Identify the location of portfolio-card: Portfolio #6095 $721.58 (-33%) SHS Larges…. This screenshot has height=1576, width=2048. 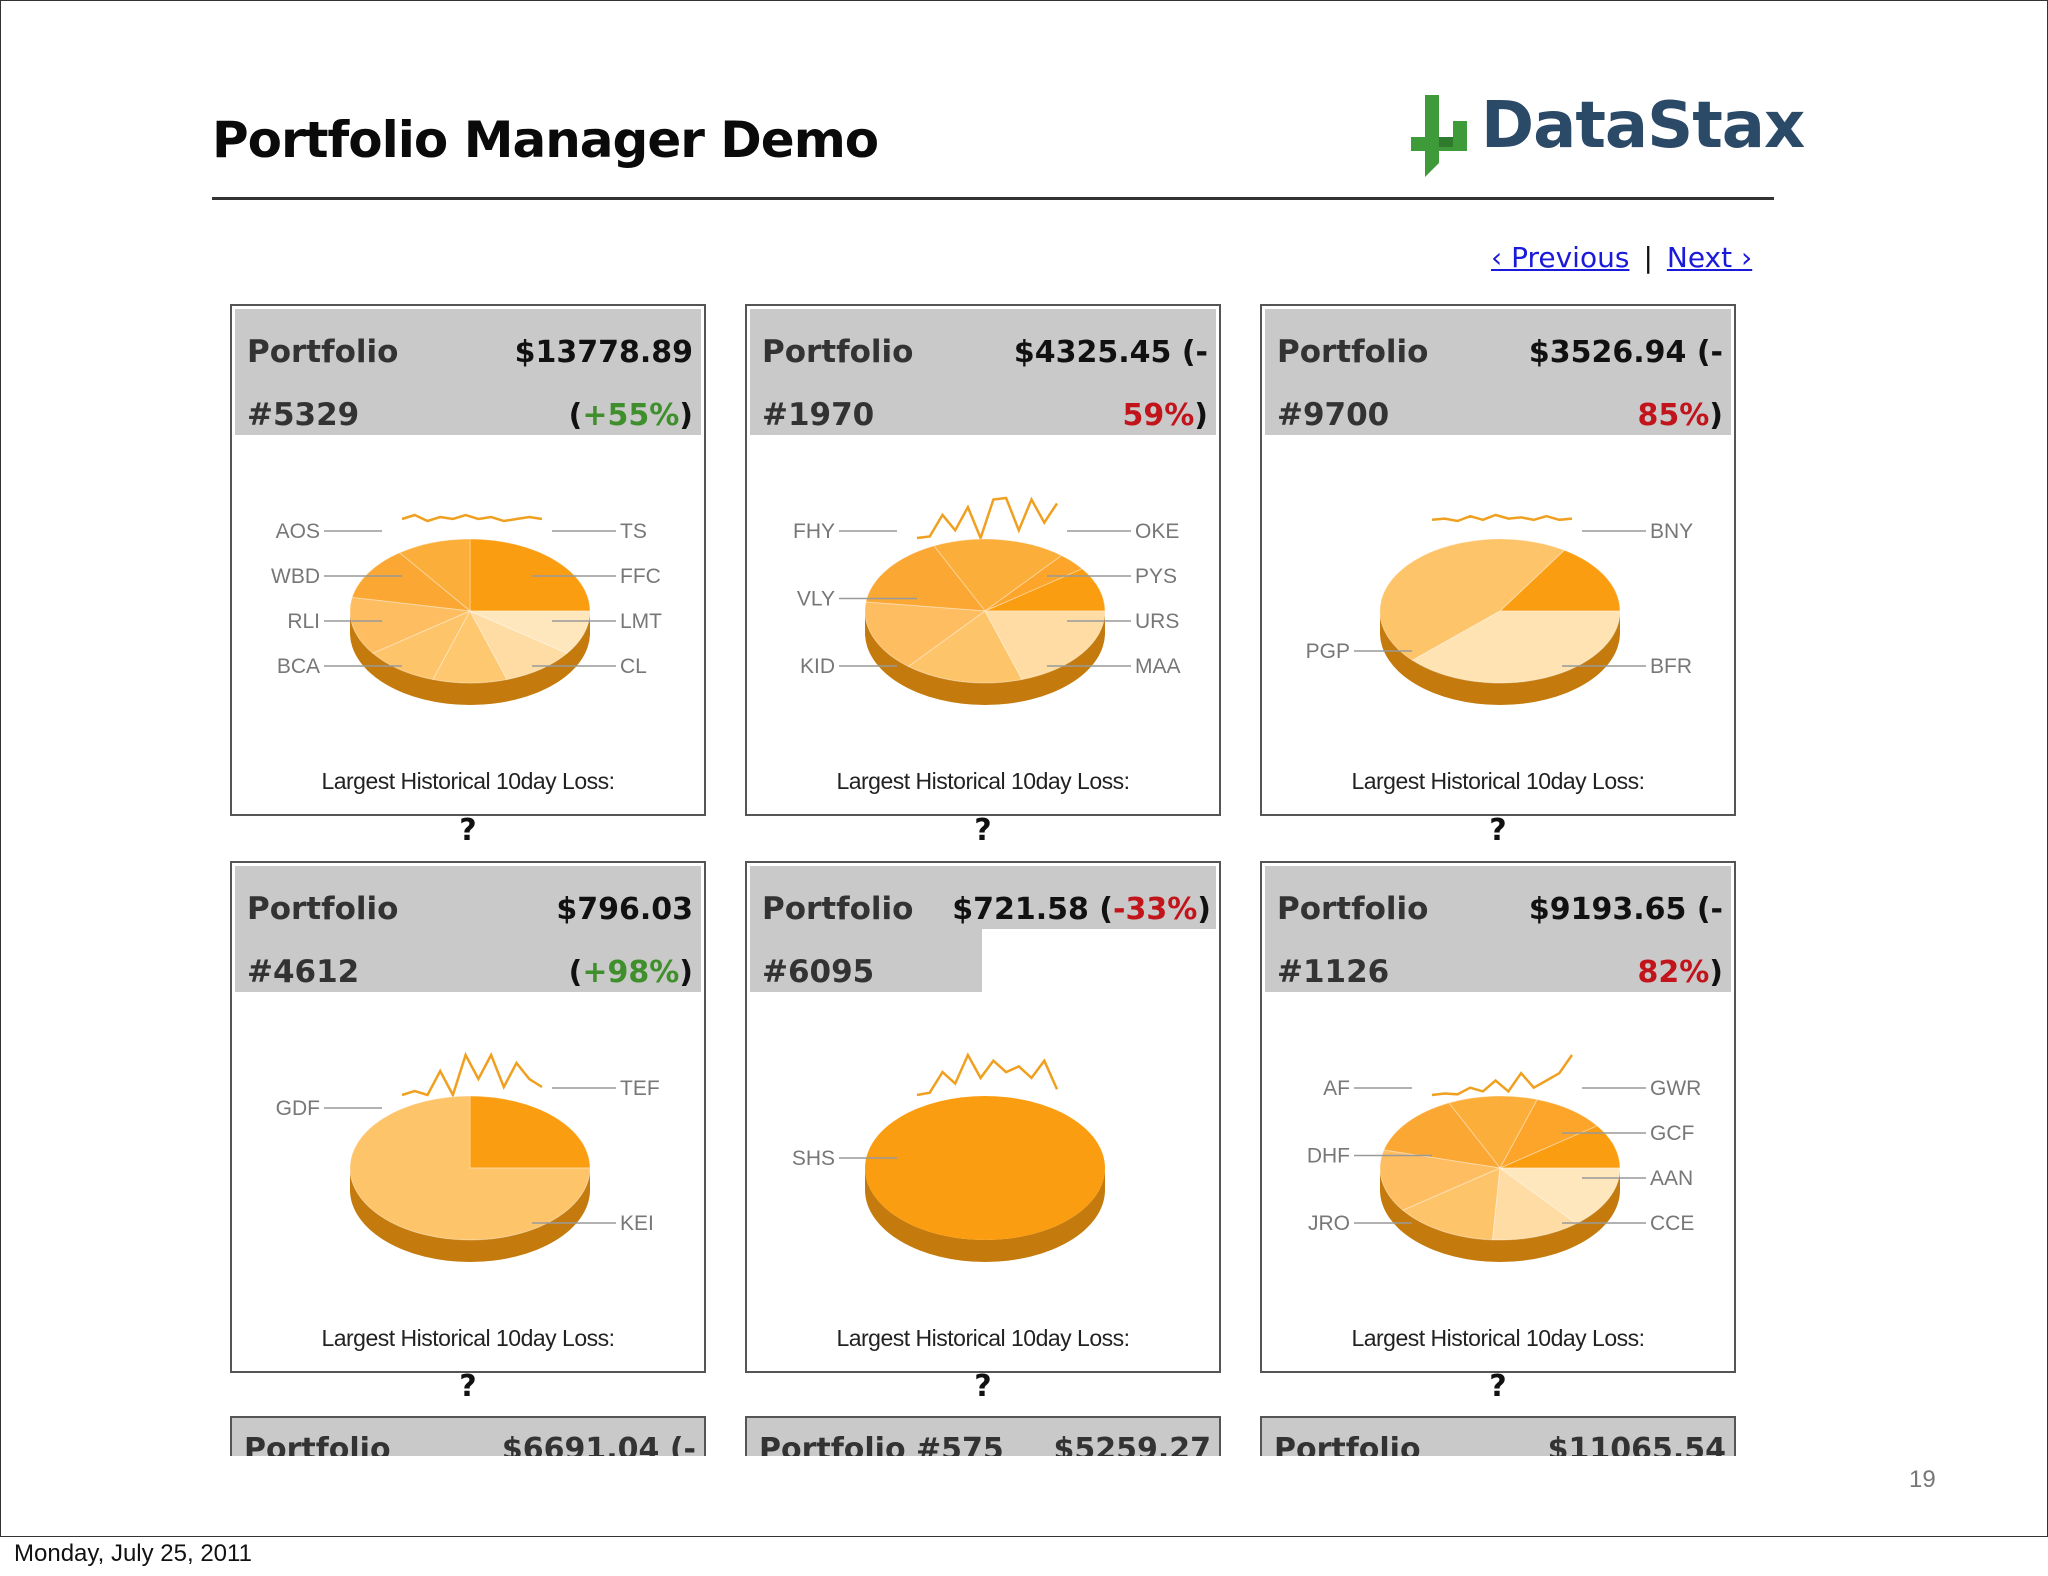
(983, 1117).